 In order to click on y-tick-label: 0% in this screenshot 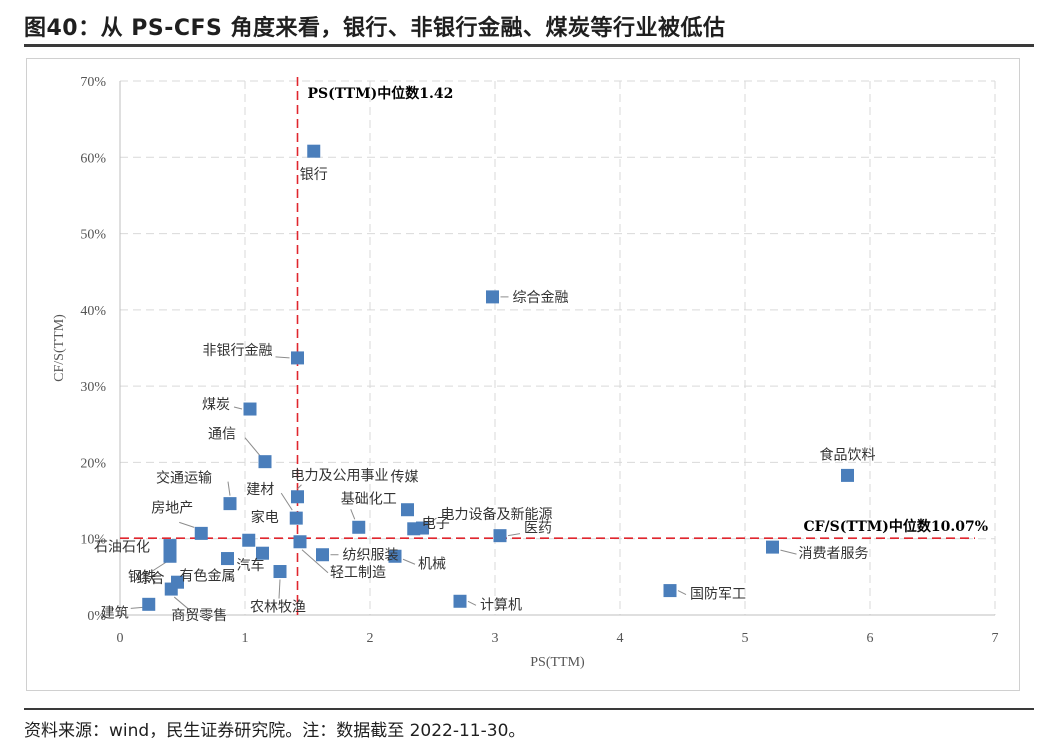, I will do `click(96, 616)`.